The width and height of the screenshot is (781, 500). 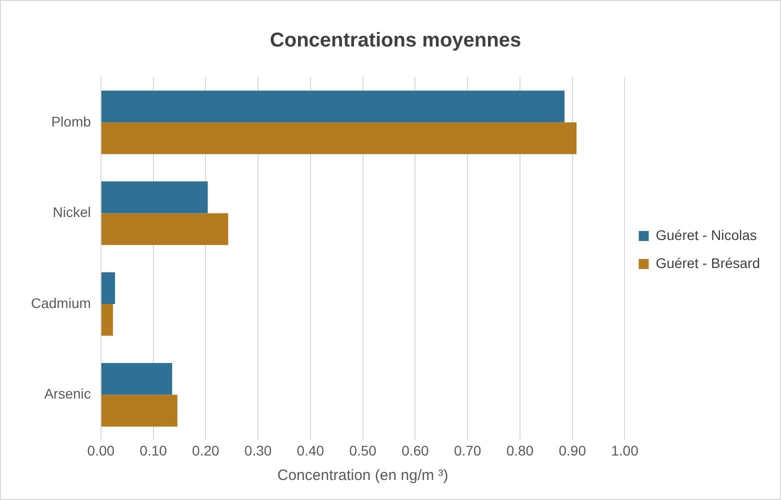 I want to click on x-tick-label: 0.80, so click(x=520, y=450).